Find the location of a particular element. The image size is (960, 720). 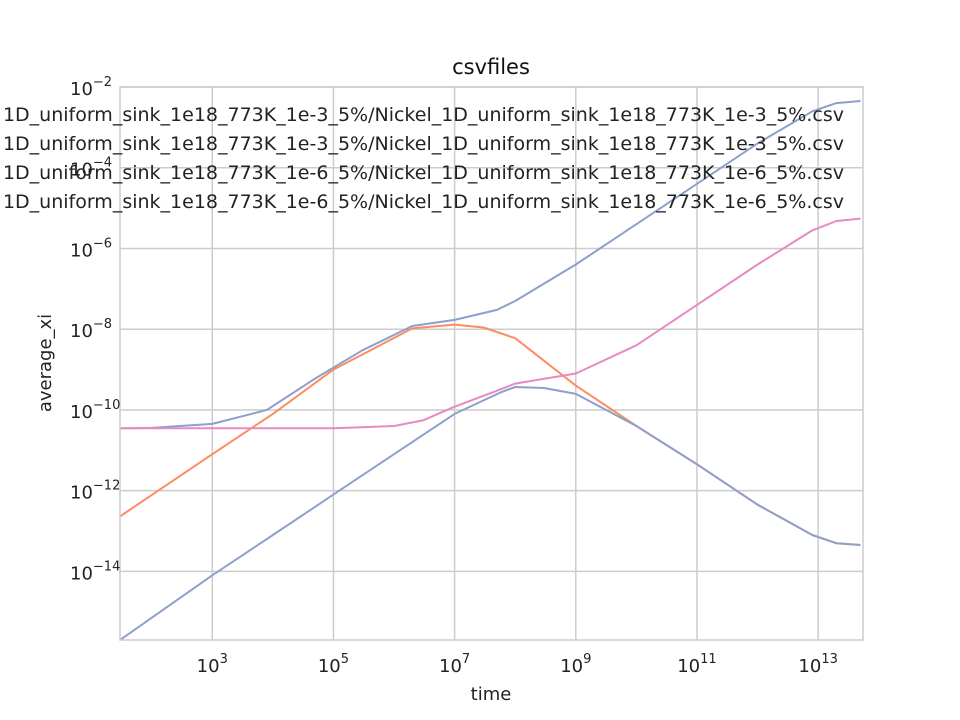

x-tick-label: 10¹³ is located at coordinates (817, 664).